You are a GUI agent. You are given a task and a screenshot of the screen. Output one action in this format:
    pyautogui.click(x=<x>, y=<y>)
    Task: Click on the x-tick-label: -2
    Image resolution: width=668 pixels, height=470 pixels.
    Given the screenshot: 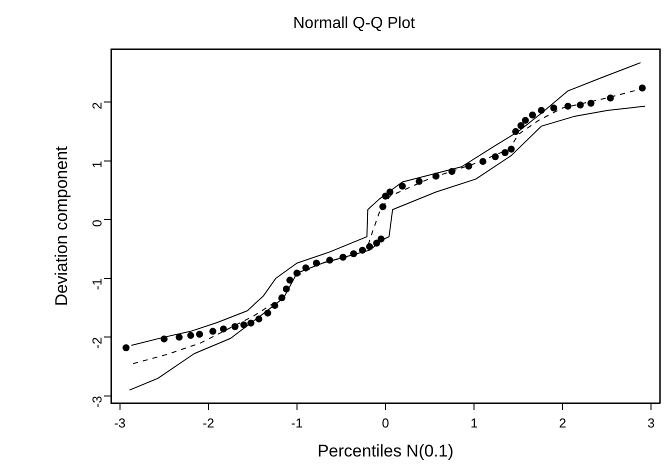 What is the action you would take?
    pyautogui.click(x=208, y=422)
    